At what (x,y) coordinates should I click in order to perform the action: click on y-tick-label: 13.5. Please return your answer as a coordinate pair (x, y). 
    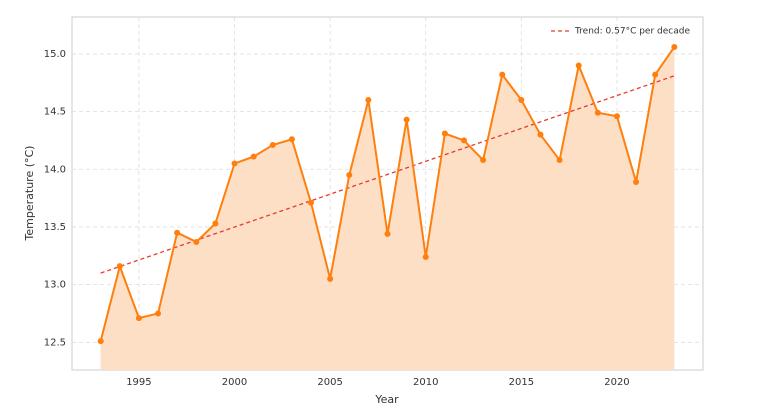
    Looking at the image, I should click on (55, 227).